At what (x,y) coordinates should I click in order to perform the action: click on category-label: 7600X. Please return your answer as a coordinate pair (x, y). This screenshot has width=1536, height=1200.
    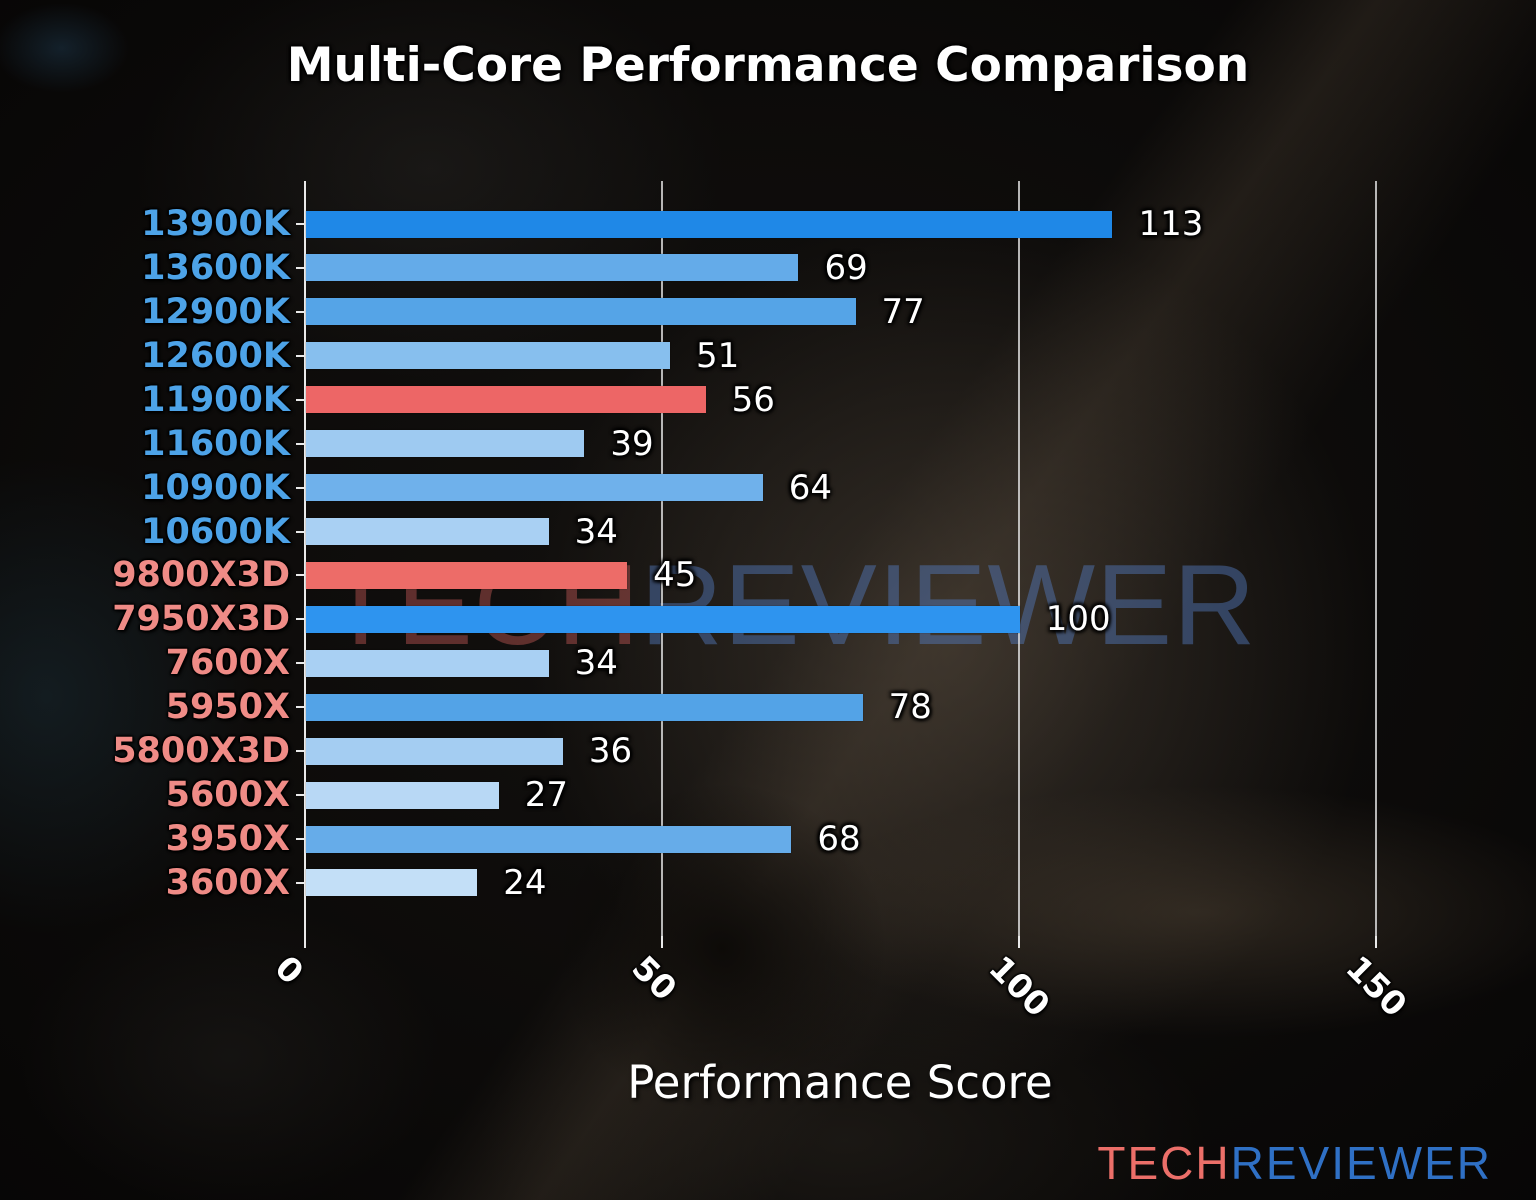
    Looking at the image, I should click on (227, 663).